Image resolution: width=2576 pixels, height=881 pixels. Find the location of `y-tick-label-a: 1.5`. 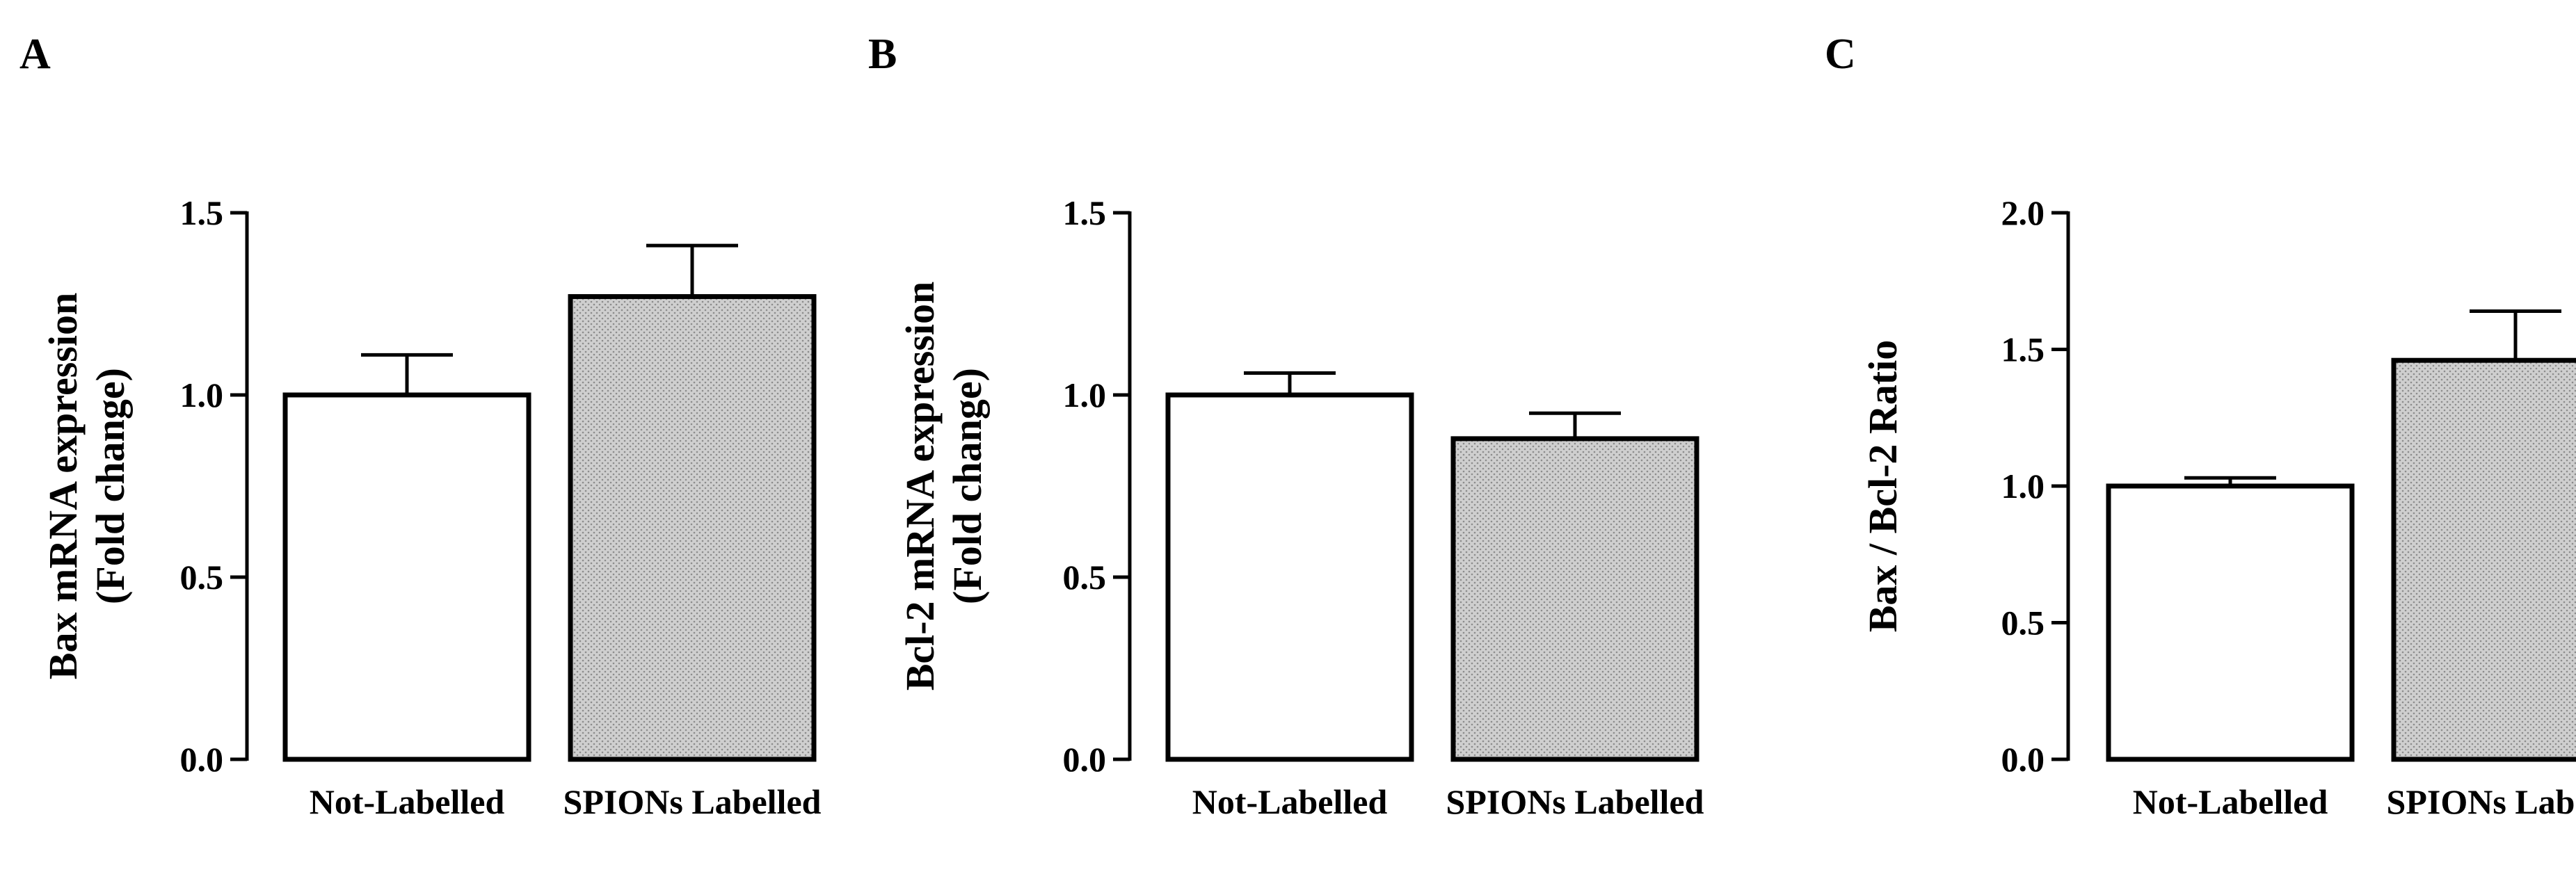

y-tick-label-a: 1.5 is located at coordinates (202, 212).